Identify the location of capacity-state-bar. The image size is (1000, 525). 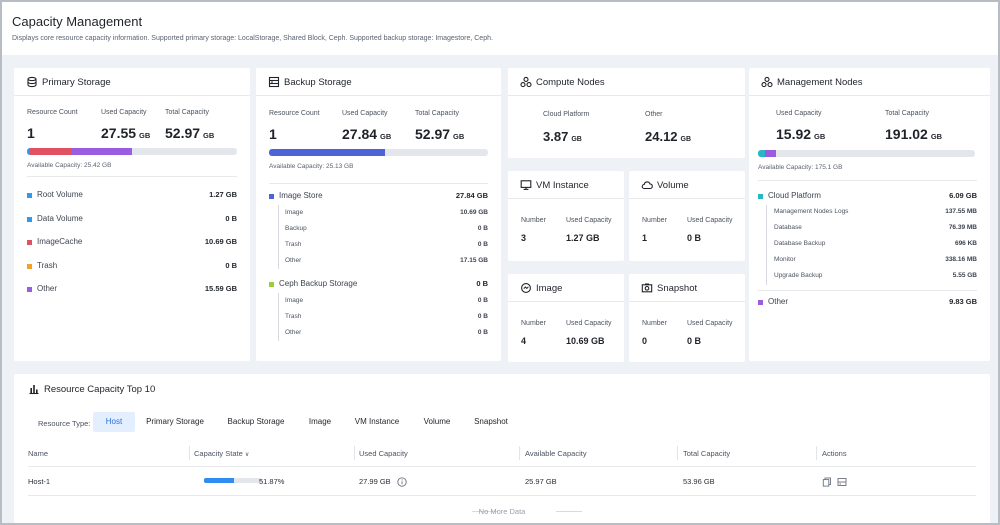
(233, 480).